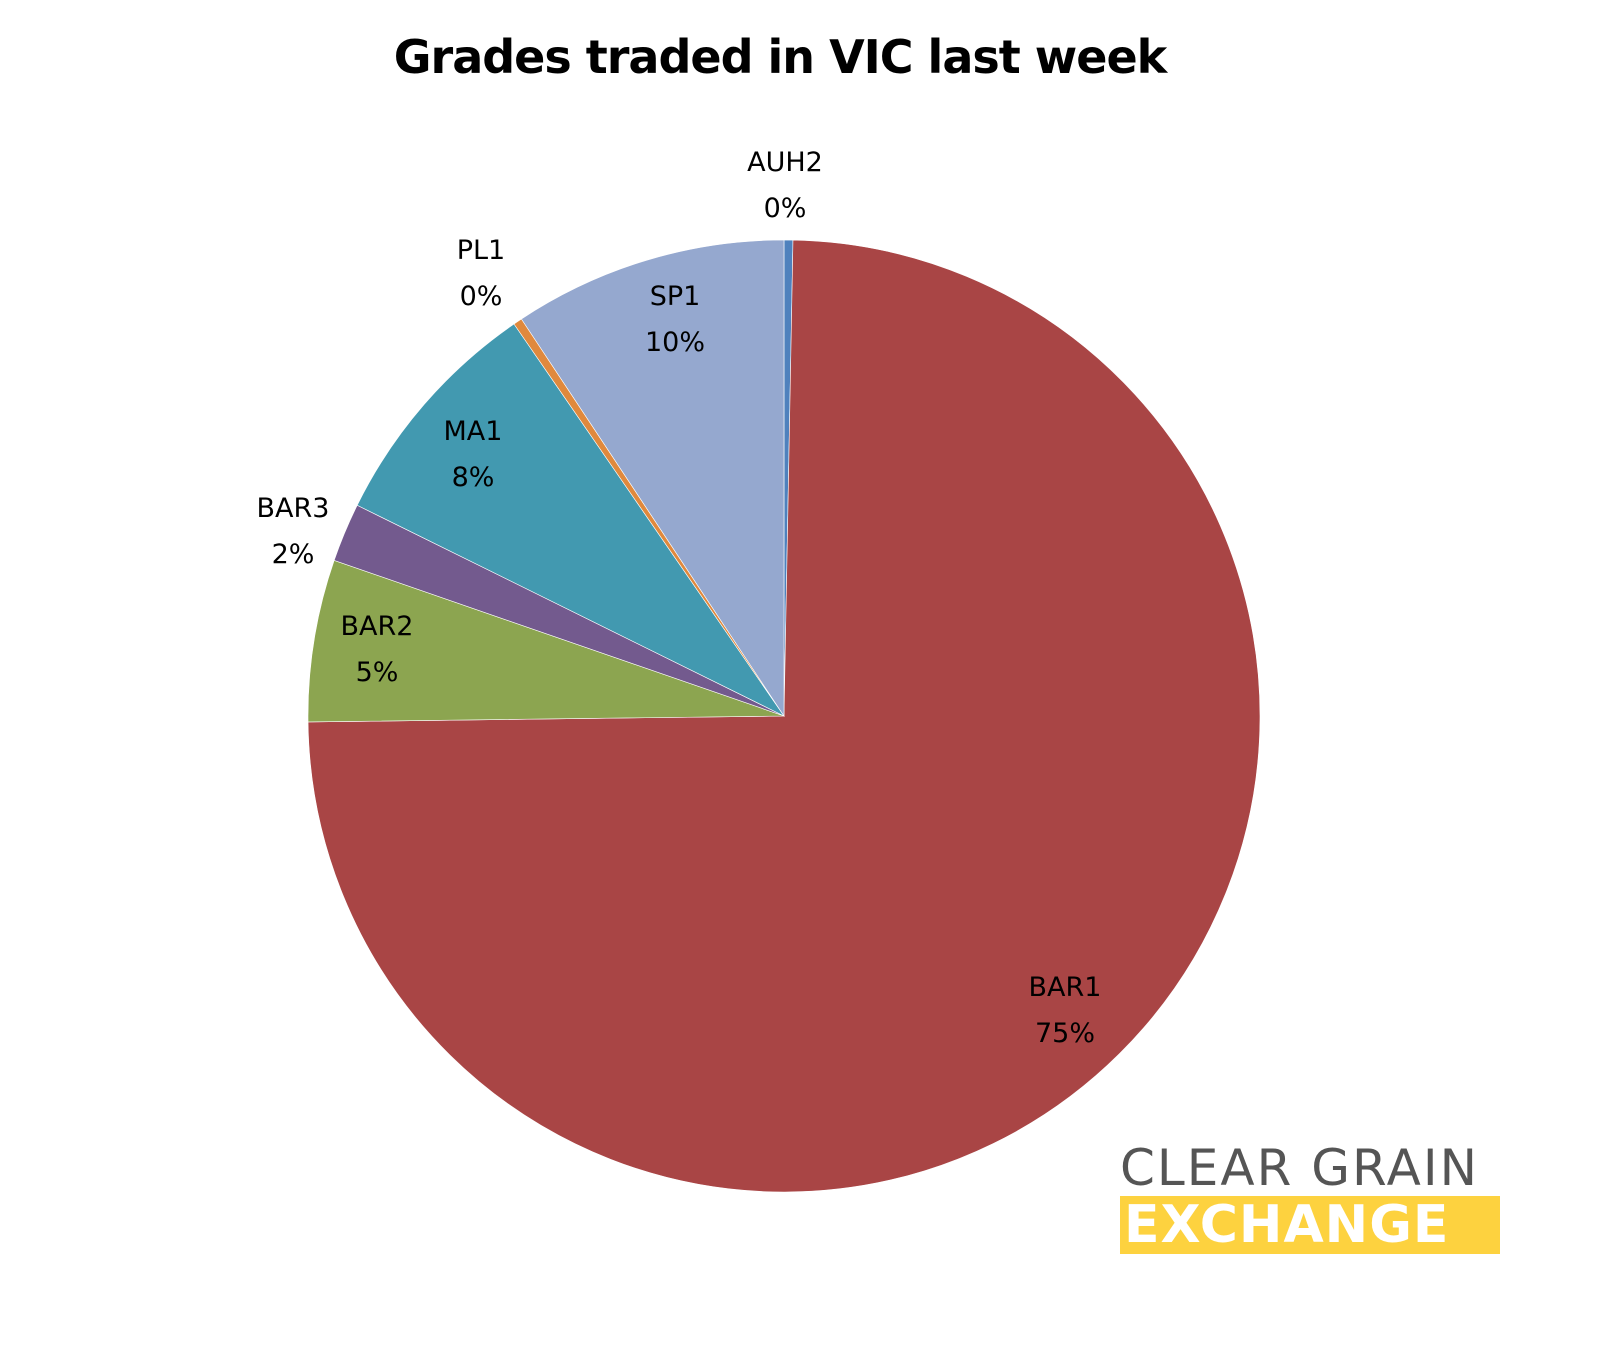  Describe the element at coordinates (546, 641) in the screenshot. I see `pie-slice-bar2` at that location.